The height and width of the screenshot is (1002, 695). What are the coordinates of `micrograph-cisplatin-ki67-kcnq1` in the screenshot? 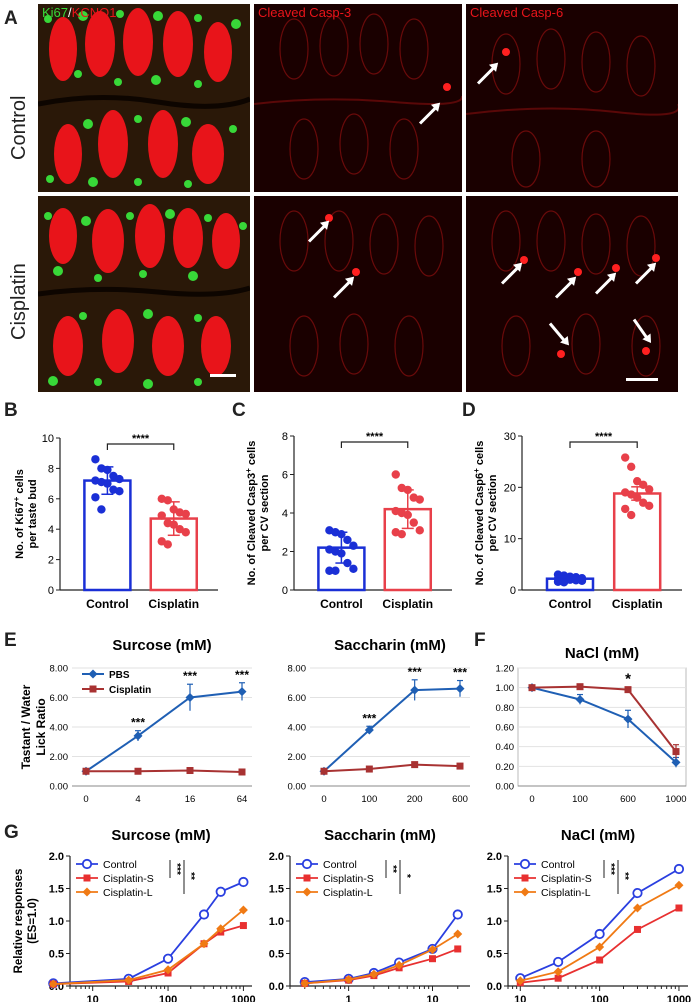 It's located at (144, 294).